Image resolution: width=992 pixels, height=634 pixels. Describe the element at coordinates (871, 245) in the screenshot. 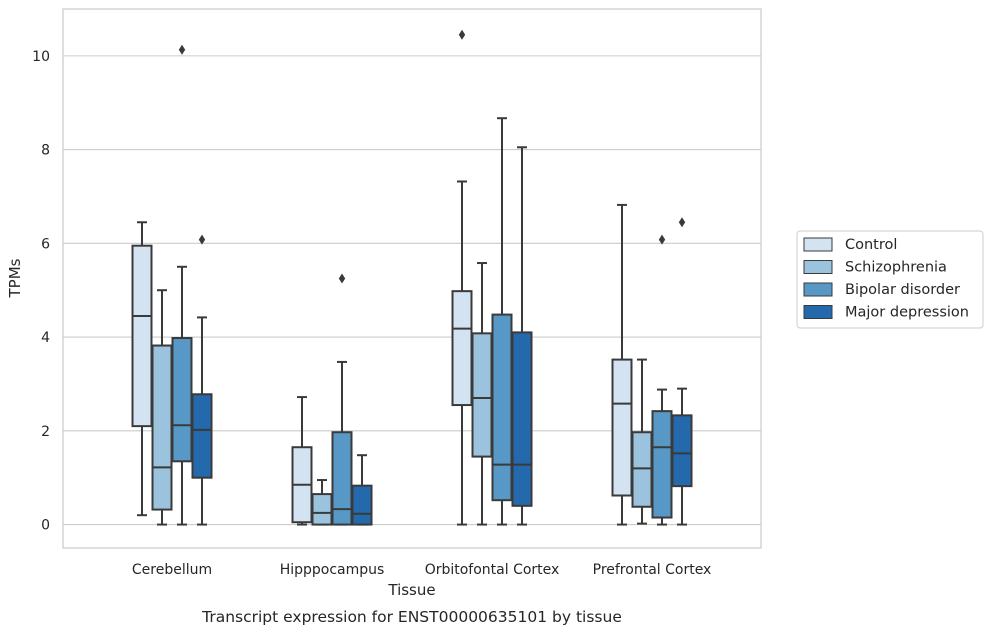

I see `legend-label: Control` at that location.